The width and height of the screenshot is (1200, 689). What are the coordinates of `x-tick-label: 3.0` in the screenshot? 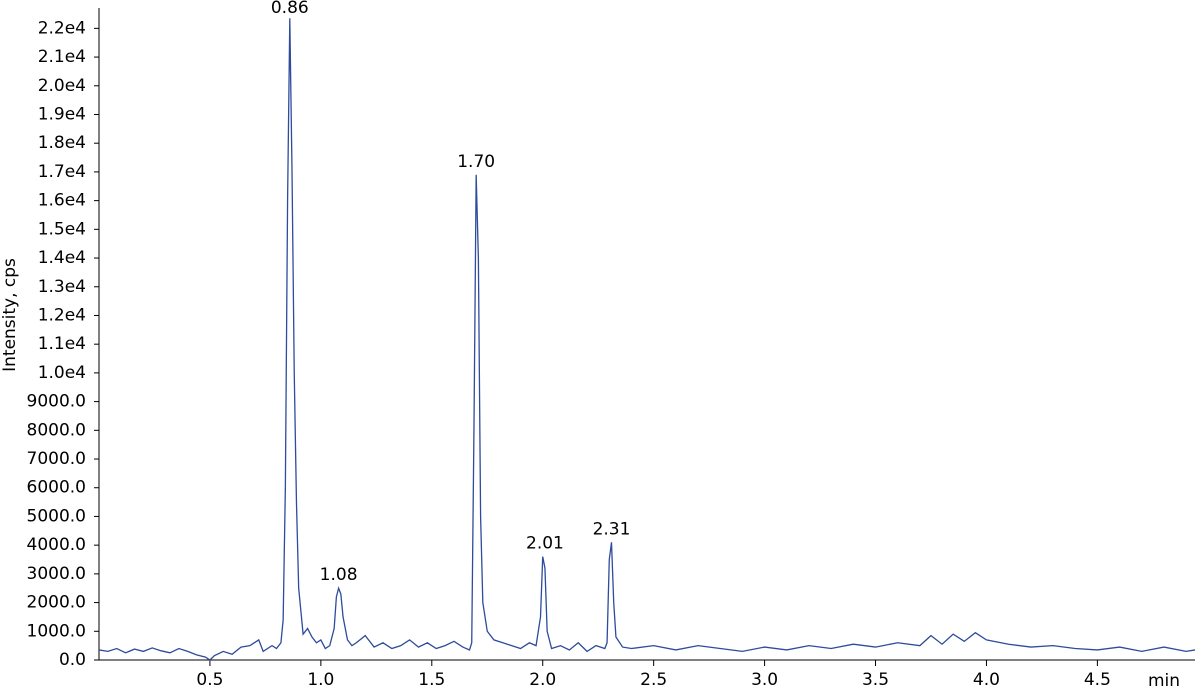 It's located at (764, 679).